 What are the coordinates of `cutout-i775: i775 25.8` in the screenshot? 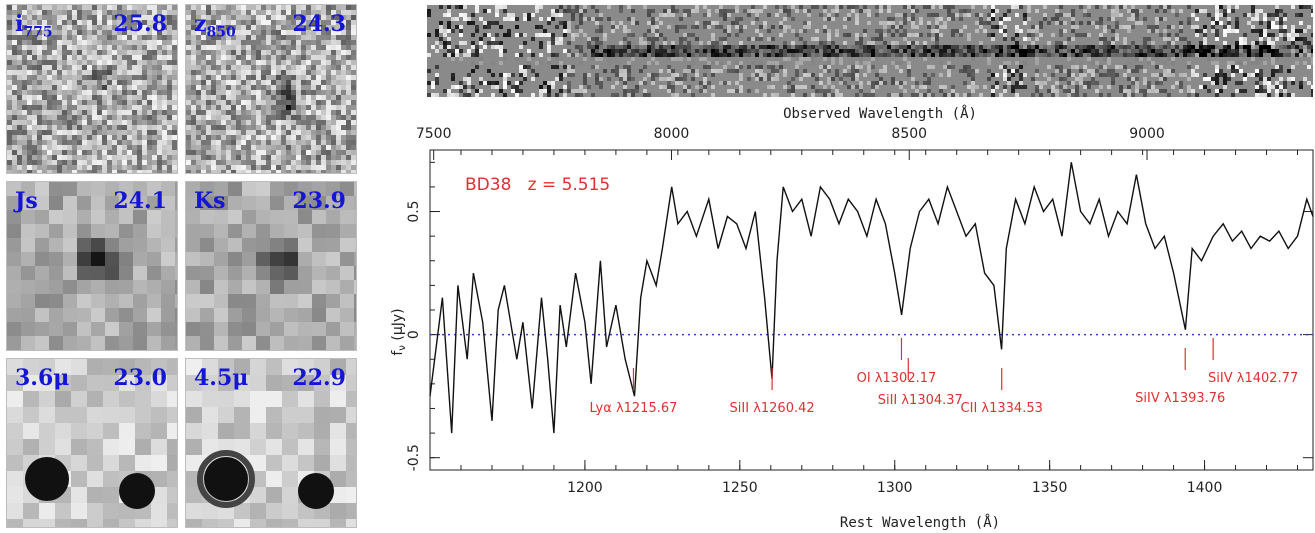 It's located at (92, 89).